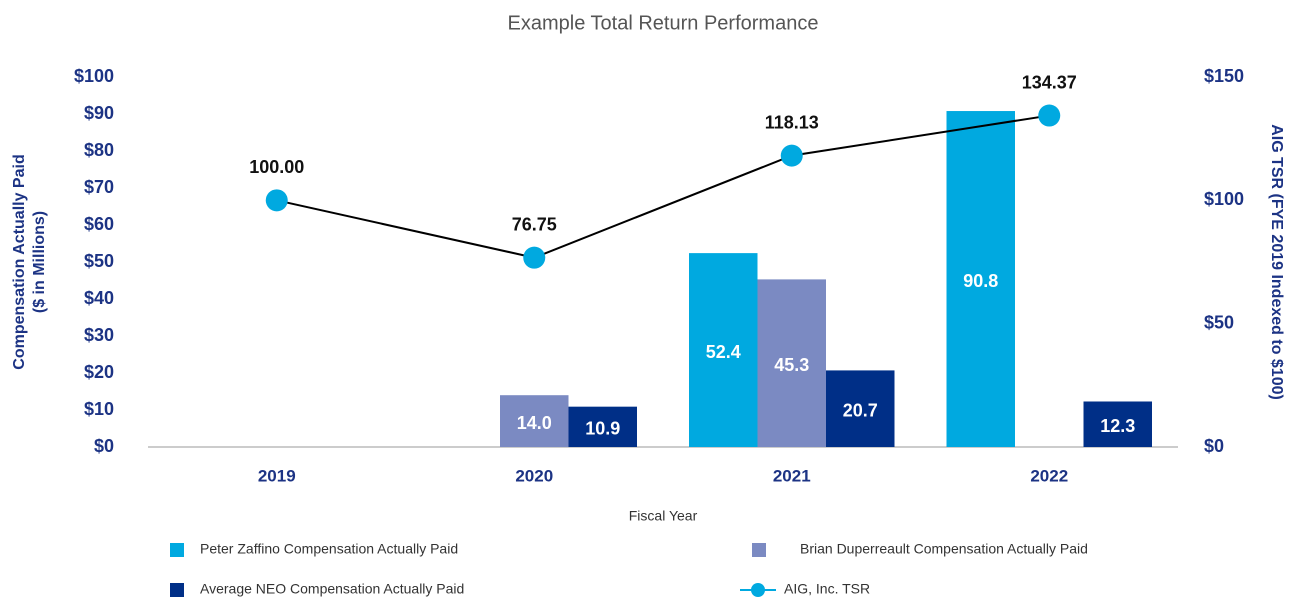  What do you see at coordinates (99, 372) in the screenshot?
I see `y-tick-label: $20` at bounding box center [99, 372].